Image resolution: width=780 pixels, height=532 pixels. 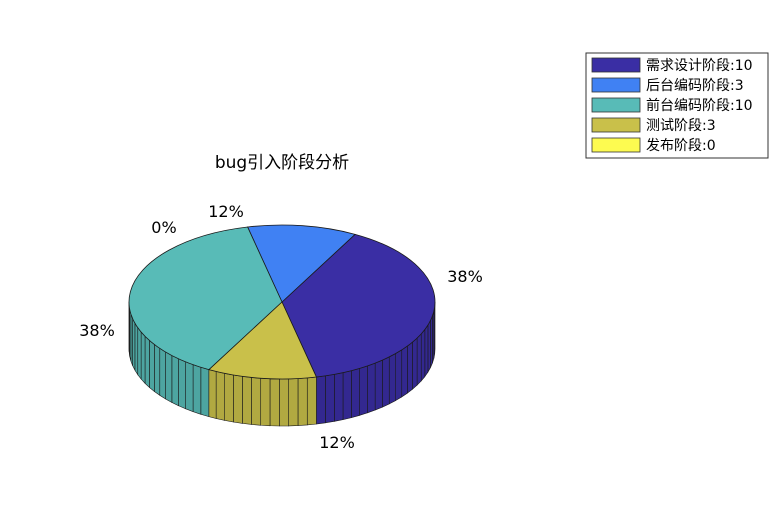 What do you see at coordinates (699, 105) in the screenshot?
I see `legend-label-2: 前台编码阶段:10` at bounding box center [699, 105].